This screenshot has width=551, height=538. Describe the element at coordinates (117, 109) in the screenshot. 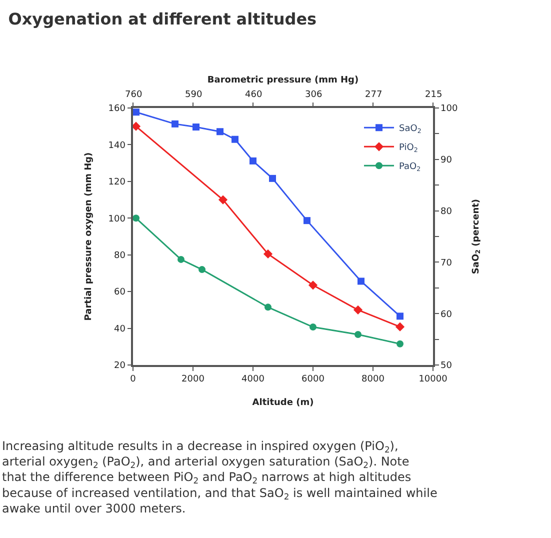

I see `y-tick-label: 160` at that location.